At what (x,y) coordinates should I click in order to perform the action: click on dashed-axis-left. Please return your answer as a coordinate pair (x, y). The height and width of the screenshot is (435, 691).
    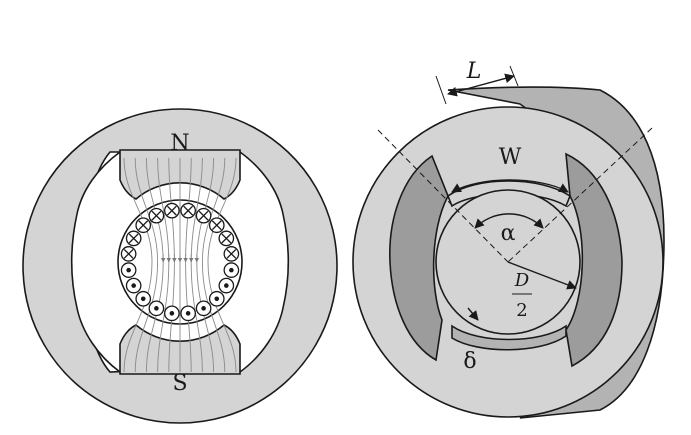
    Looking at the image, I should click on (443, 196).